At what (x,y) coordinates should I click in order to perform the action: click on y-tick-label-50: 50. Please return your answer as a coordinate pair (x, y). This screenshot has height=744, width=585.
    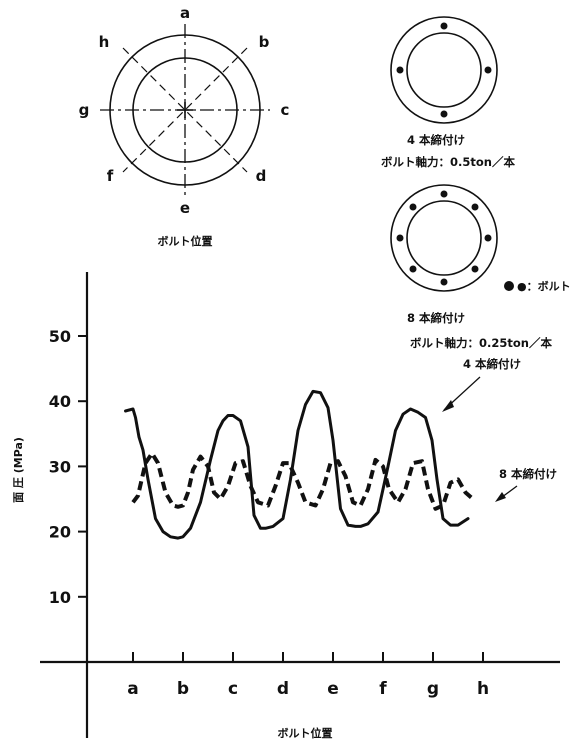
    Looking at the image, I should click on (60, 336).